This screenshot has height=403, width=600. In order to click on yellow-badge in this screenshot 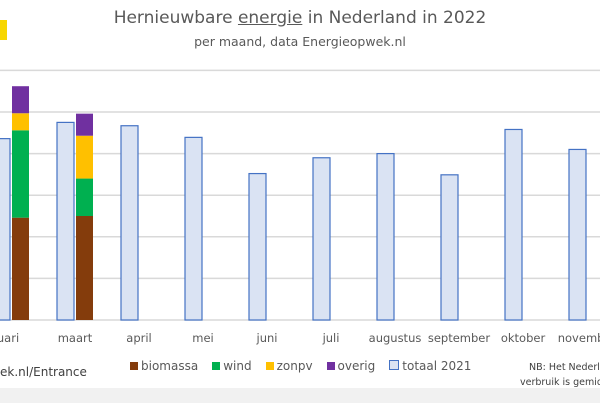, I will do `click(3, 30)`.